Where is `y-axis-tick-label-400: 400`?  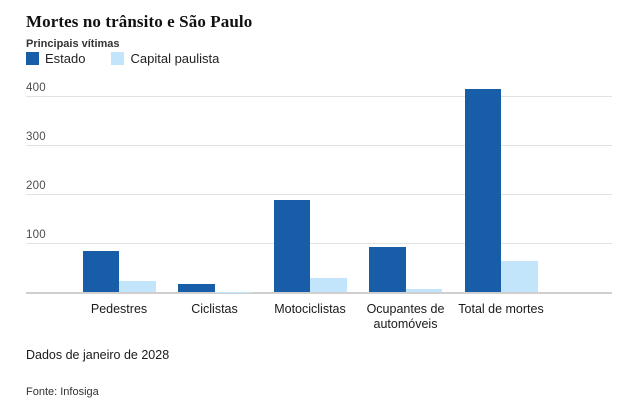 y-axis-tick-label-400: 400 is located at coordinates (36, 88).